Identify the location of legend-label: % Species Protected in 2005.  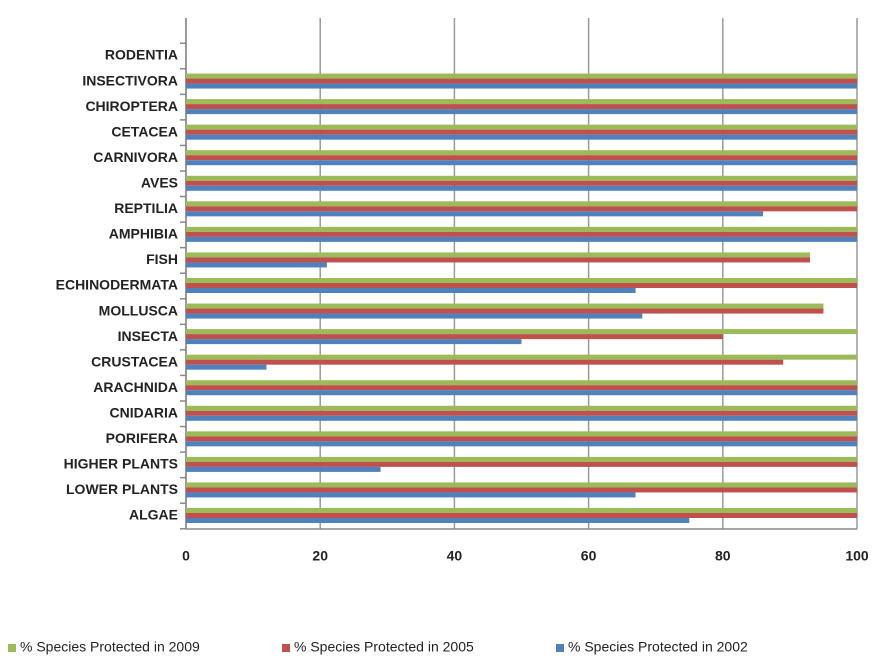
(384, 647).